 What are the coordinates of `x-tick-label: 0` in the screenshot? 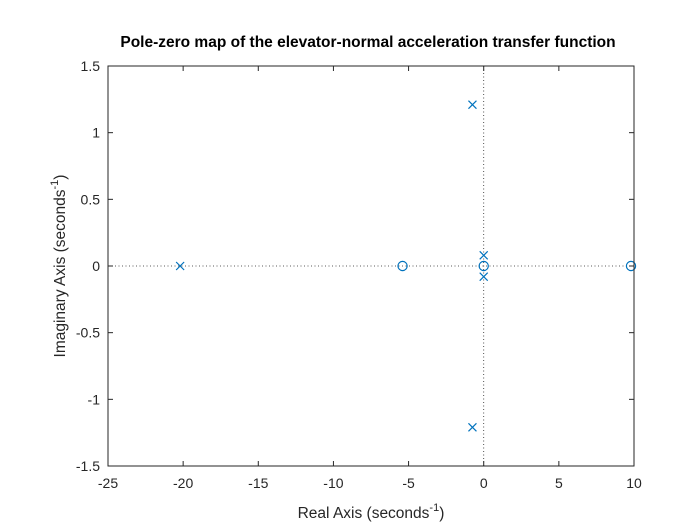 It's located at (484, 483).